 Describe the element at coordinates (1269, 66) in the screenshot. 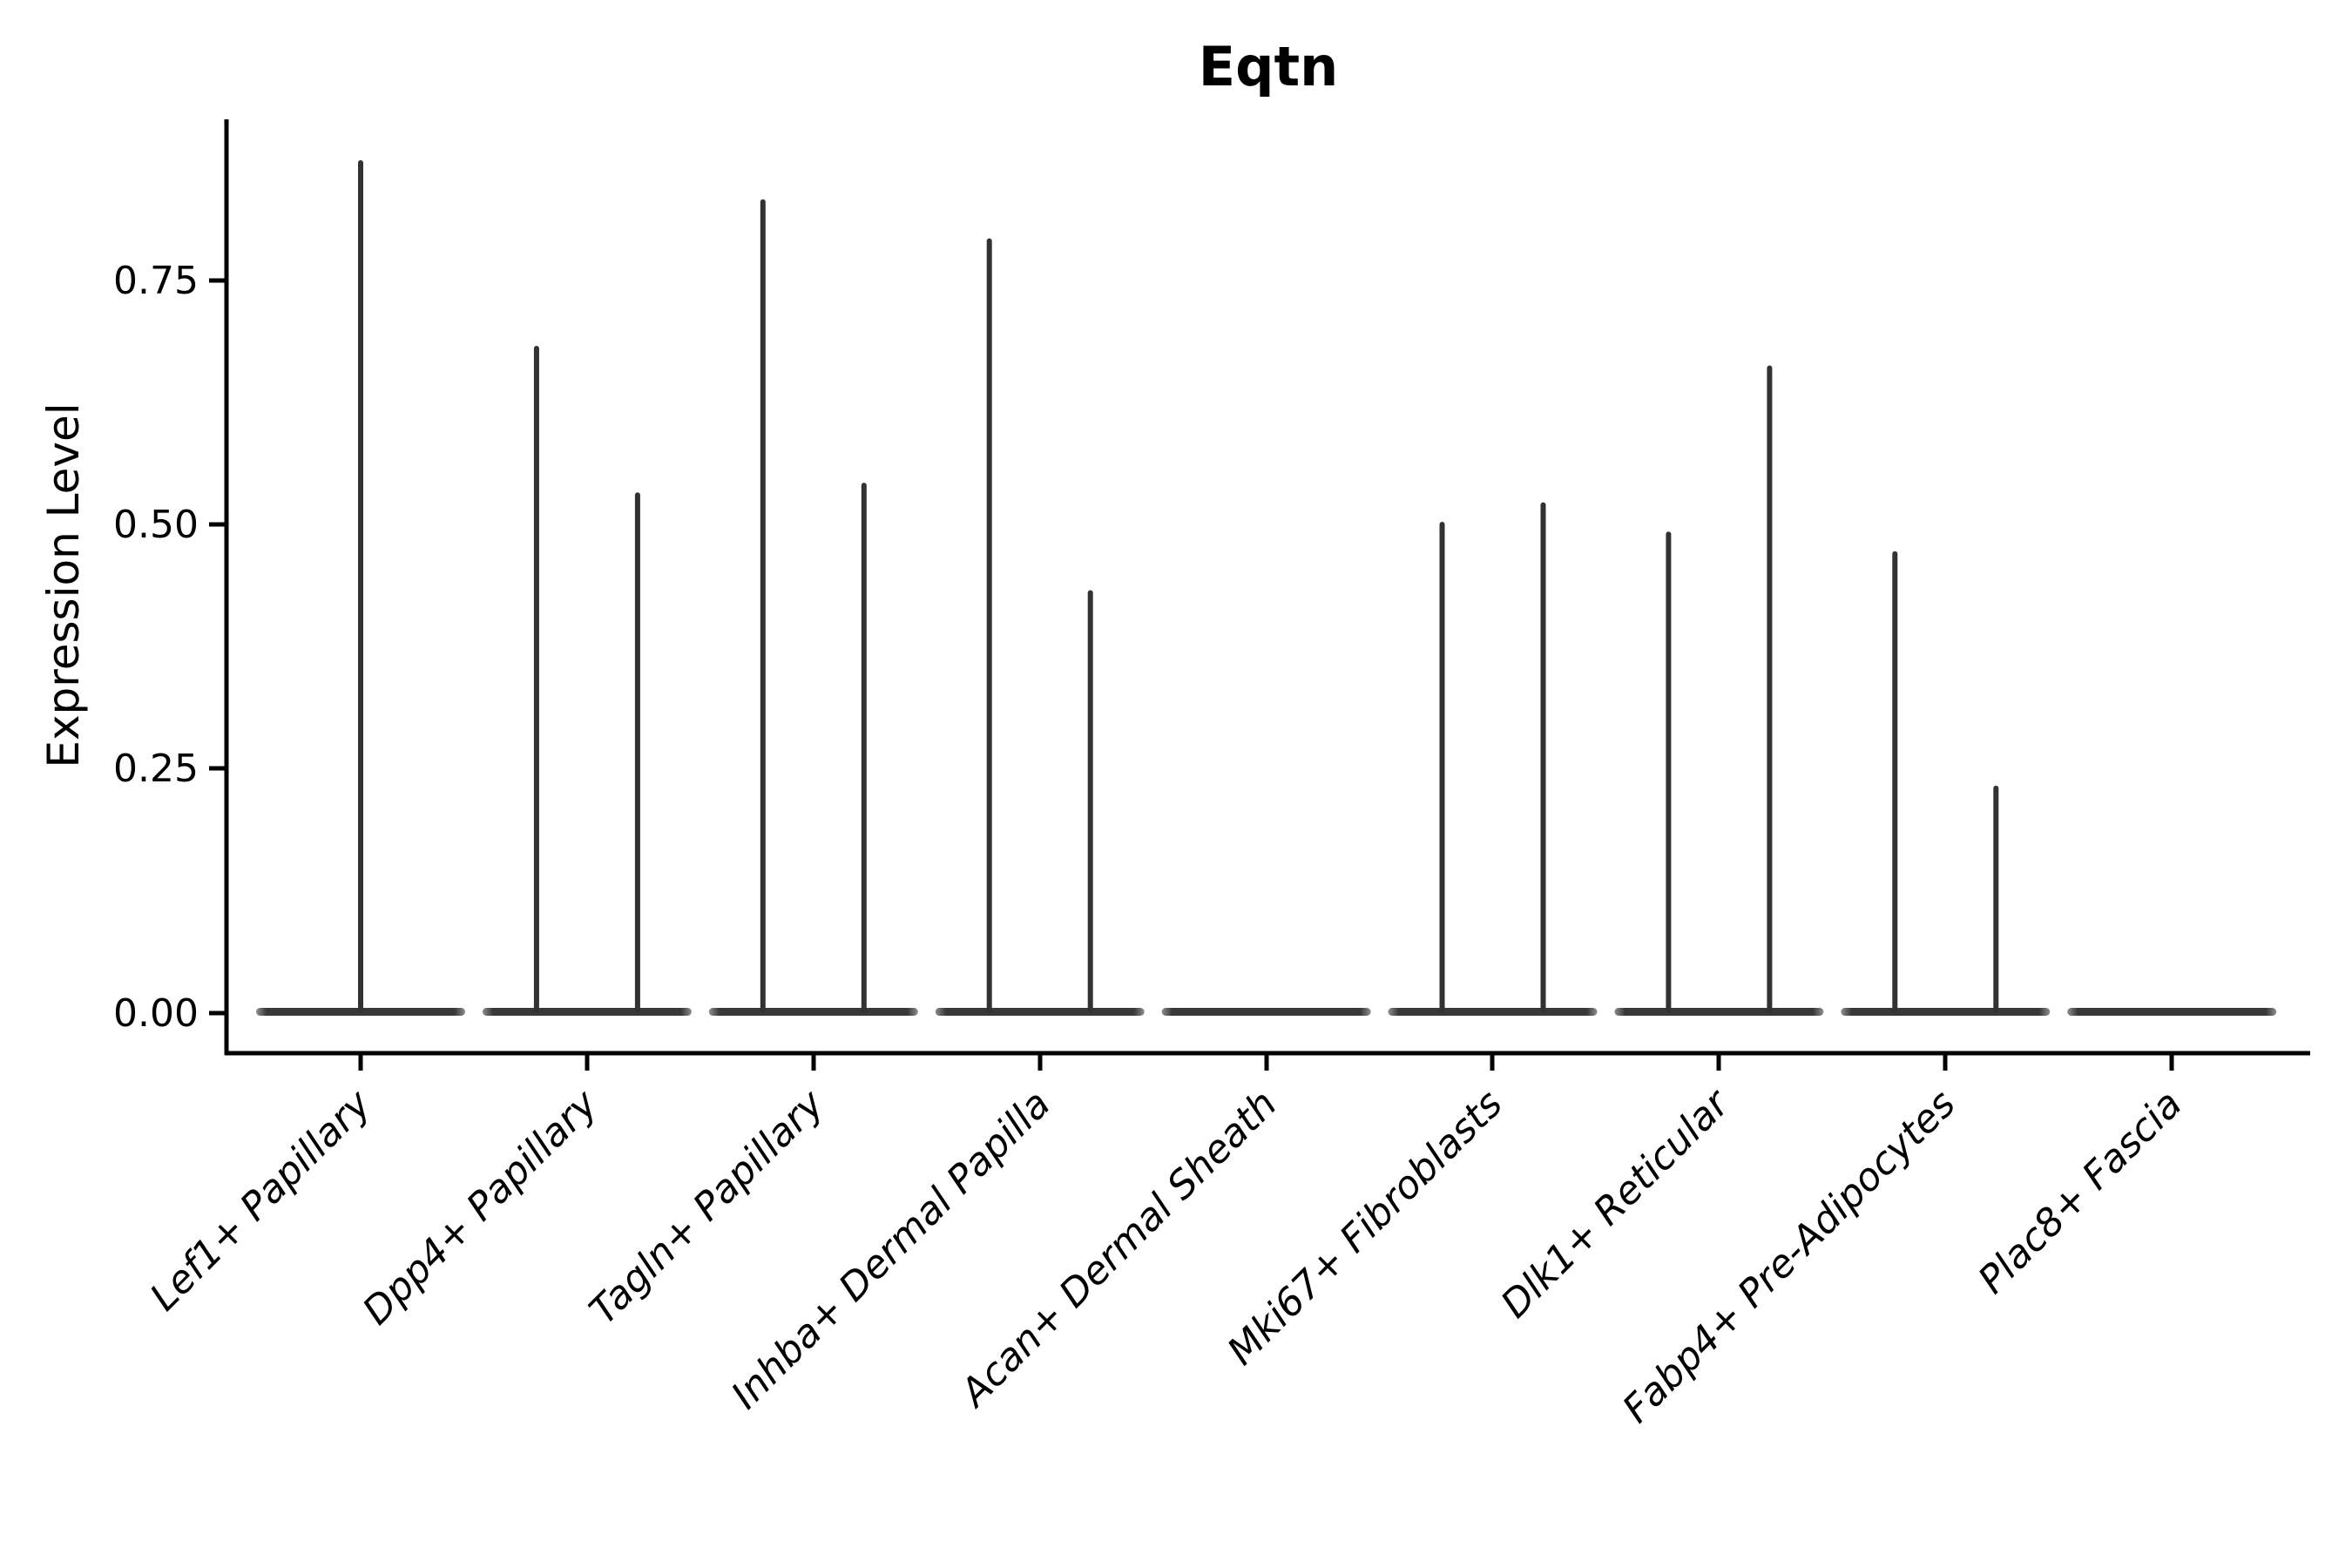

I see `chart-title: Eqtn` at that location.